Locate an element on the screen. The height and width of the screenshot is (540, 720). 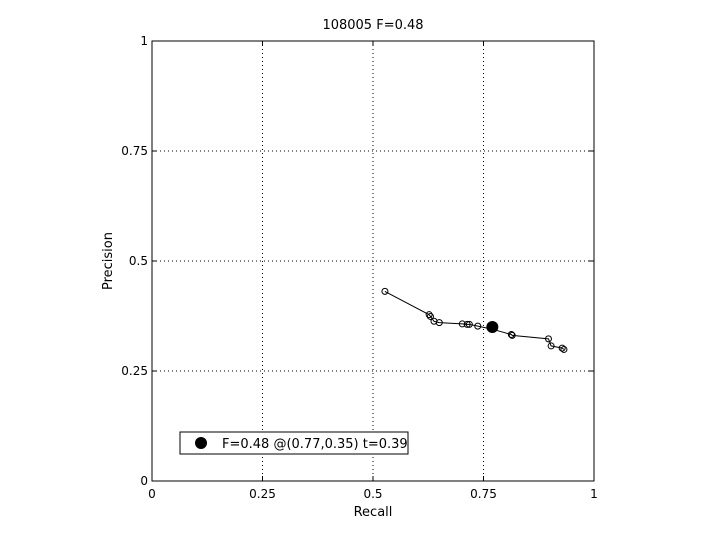
y-tick-label: 0.75 is located at coordinates (134, 151).